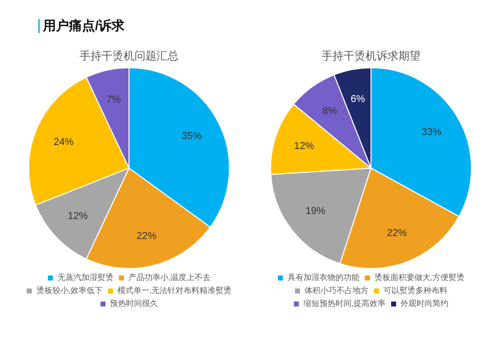 The image size is (500, 362). Describe the element at coordinates (84, 26) in the screenshot. I see `text: 用户痛点/诉求` at that location.